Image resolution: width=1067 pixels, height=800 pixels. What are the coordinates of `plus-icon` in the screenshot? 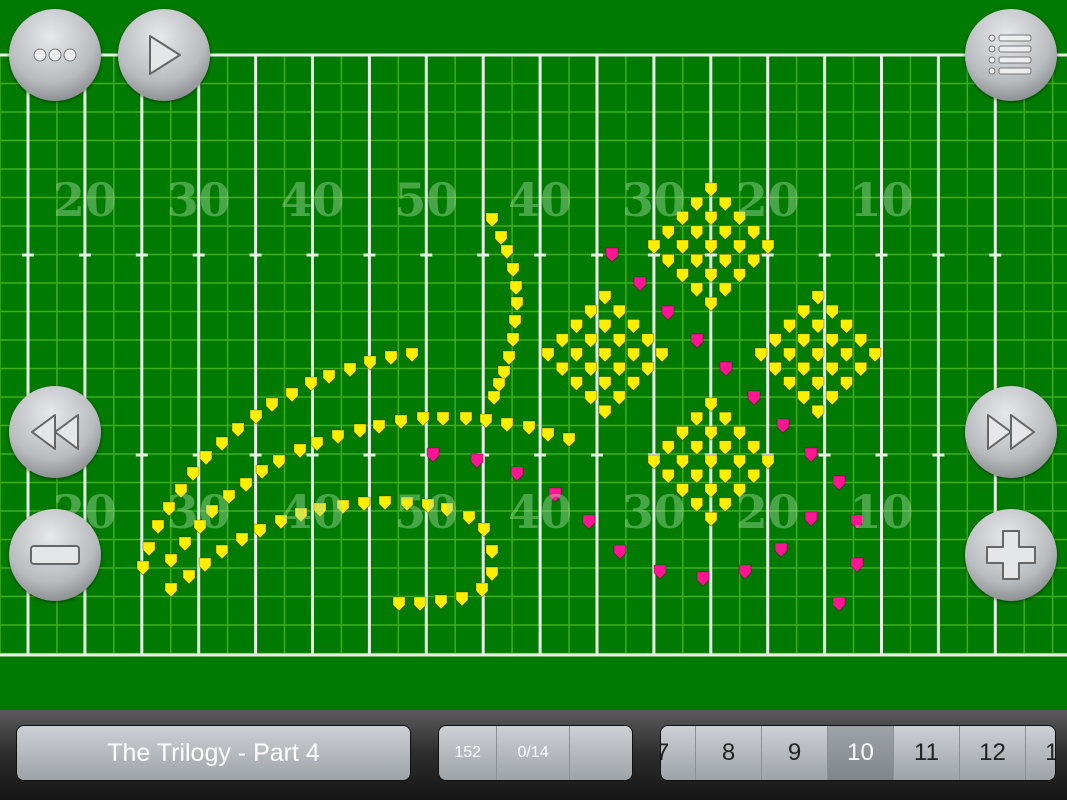 It's located at (1011, 555).